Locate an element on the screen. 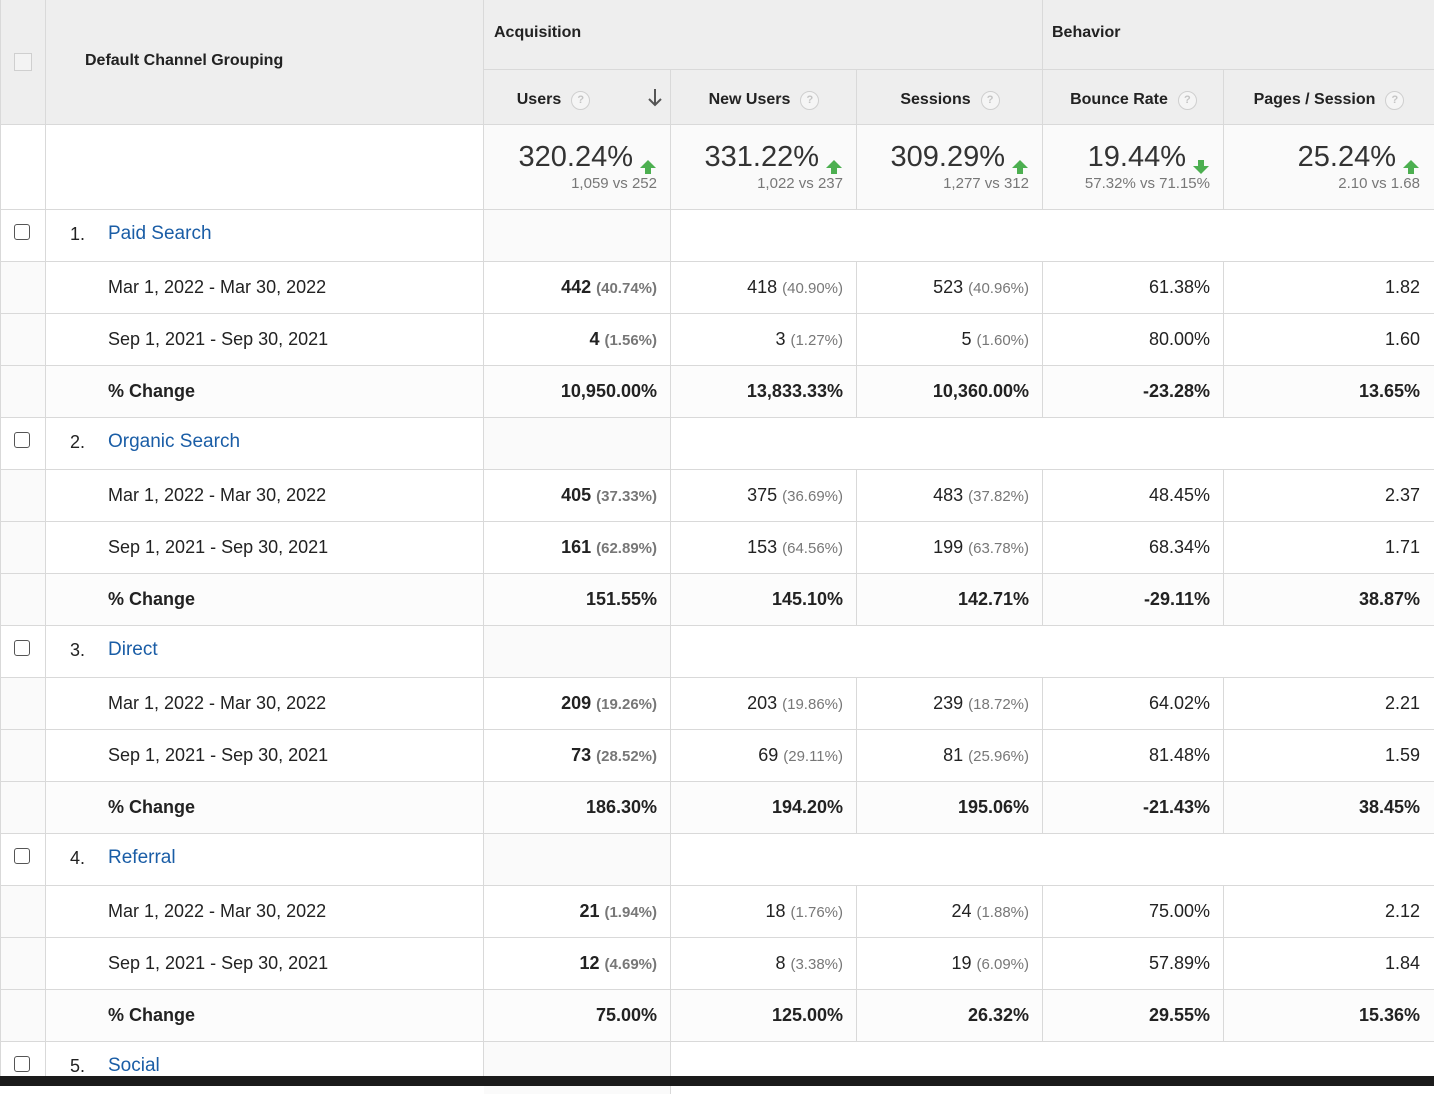 Image resolution: width=1434 pixels, height=1094 pixels. channel-link: Paid Search is located at coordinates (160, 233).